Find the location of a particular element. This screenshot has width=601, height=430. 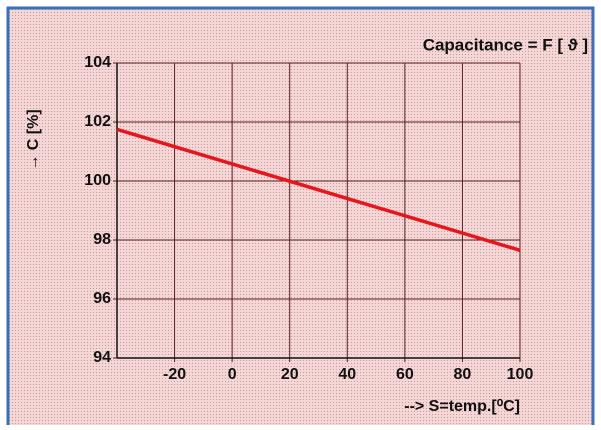

x-tick-label: 100 is located at coordinates (520, 374).